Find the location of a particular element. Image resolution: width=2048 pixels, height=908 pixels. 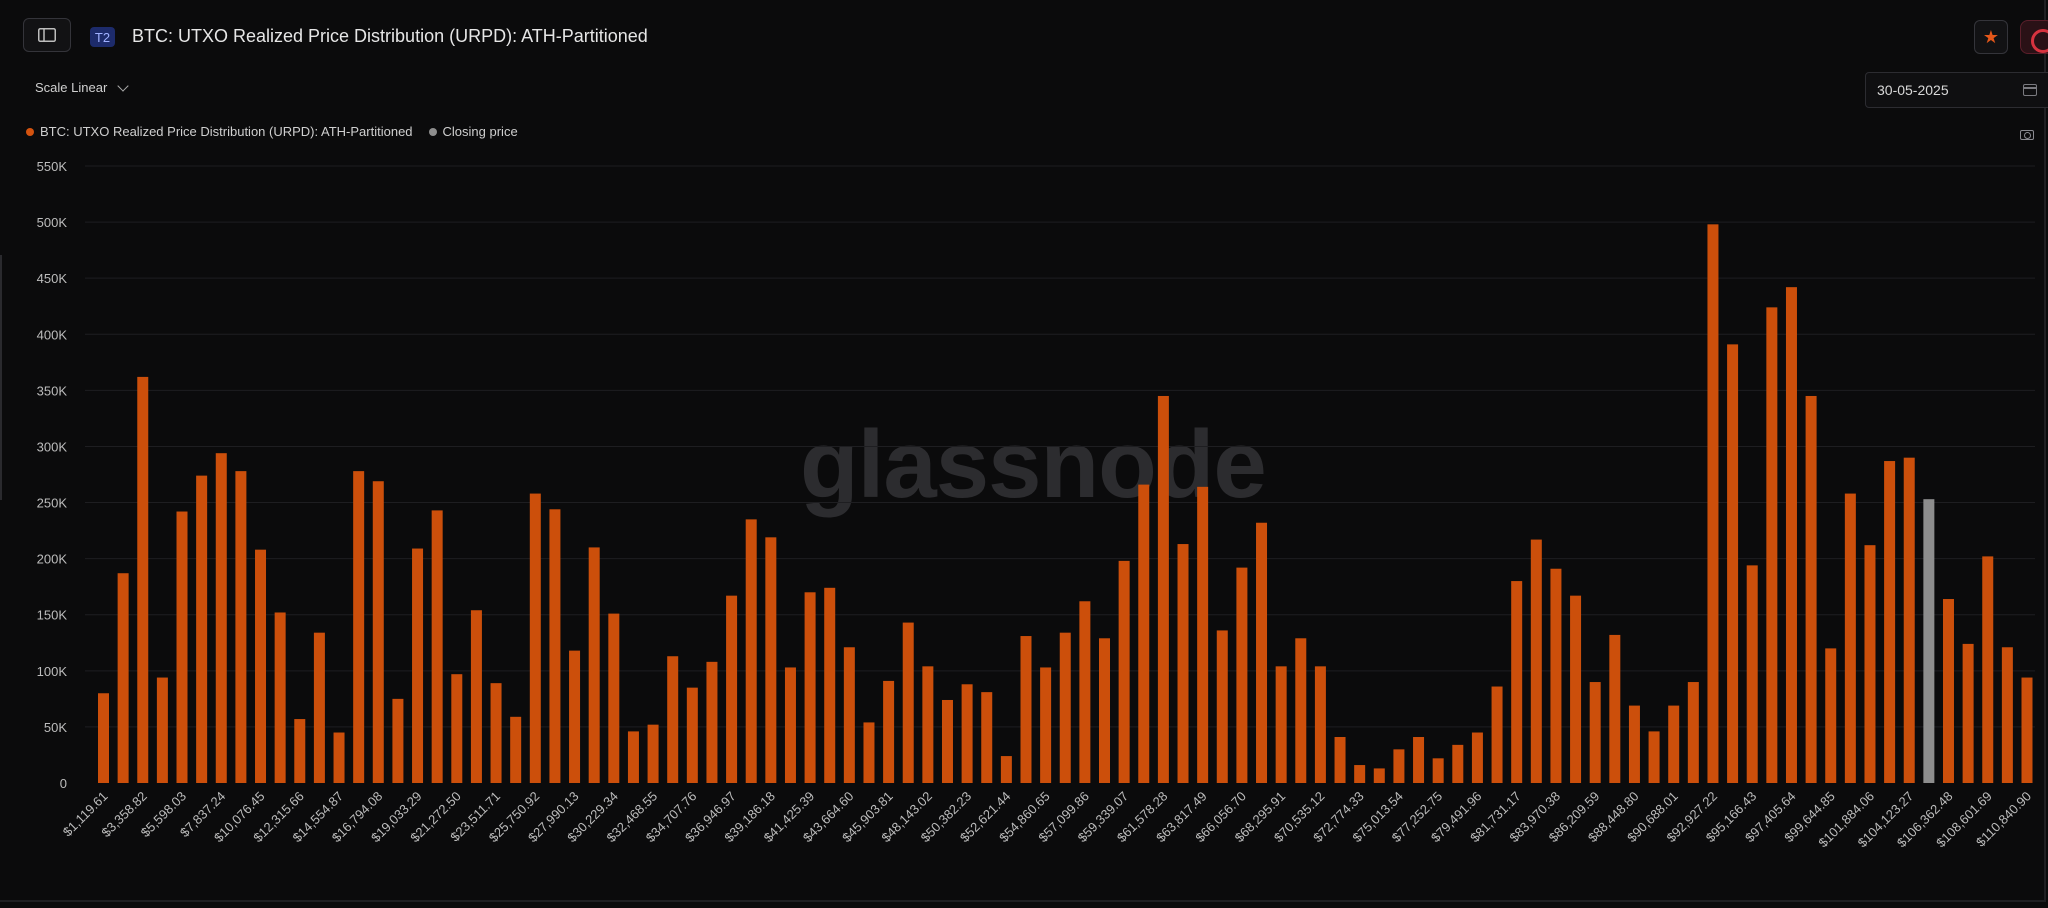

y-tick-label: 450K is located at coordinates (52, 278).